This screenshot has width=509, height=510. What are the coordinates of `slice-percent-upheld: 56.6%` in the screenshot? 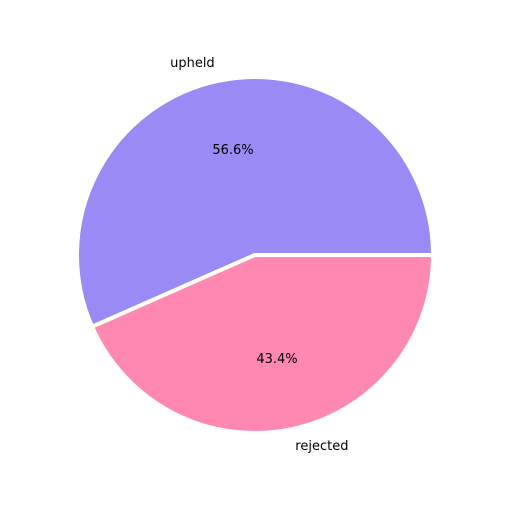 It's located at (232, 150).